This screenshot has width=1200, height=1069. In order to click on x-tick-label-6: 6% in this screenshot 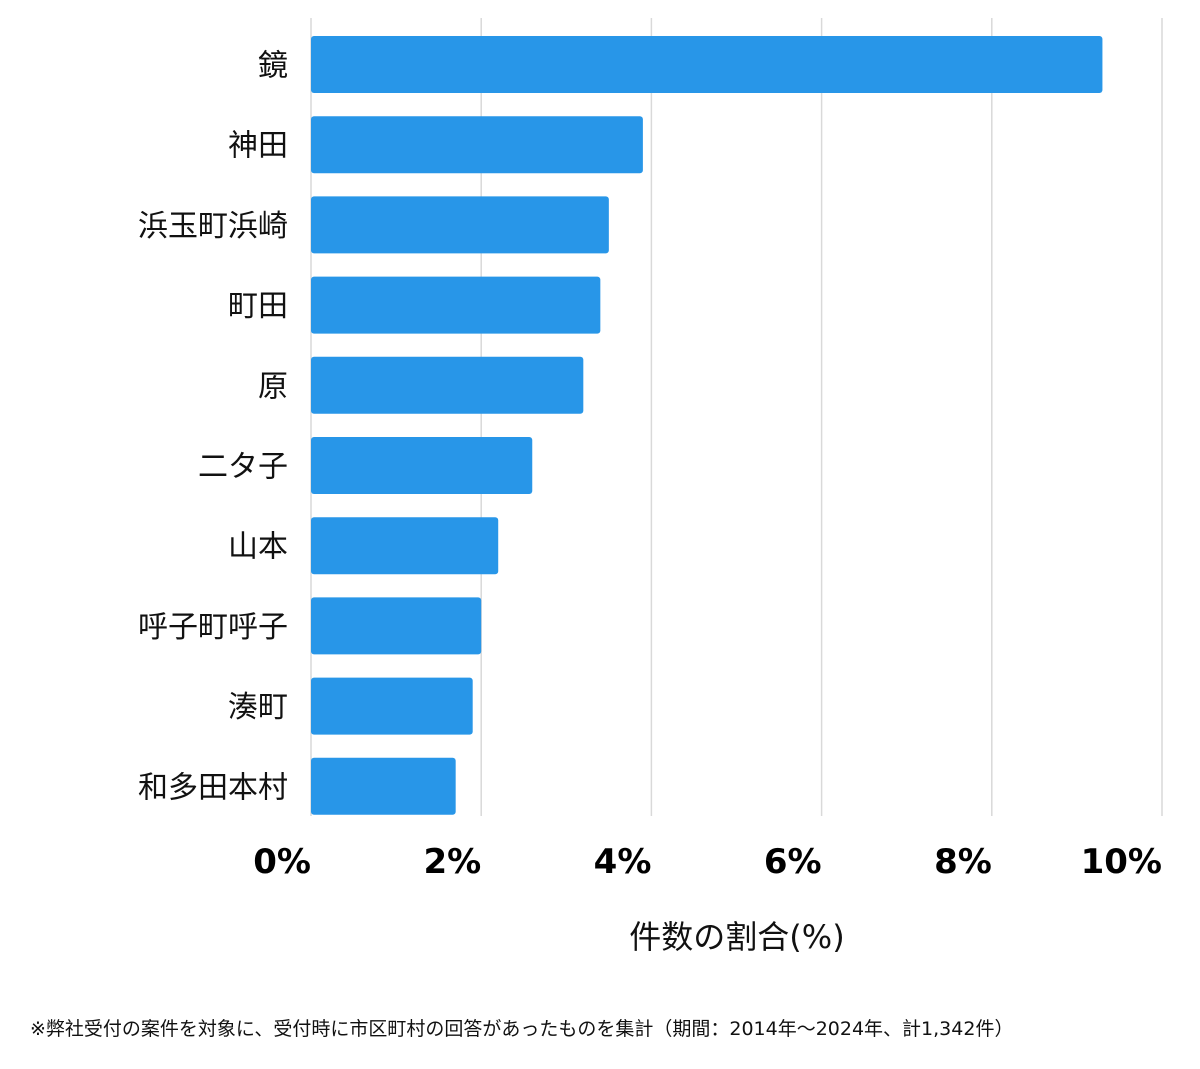, I will do `click(793, 862)`.